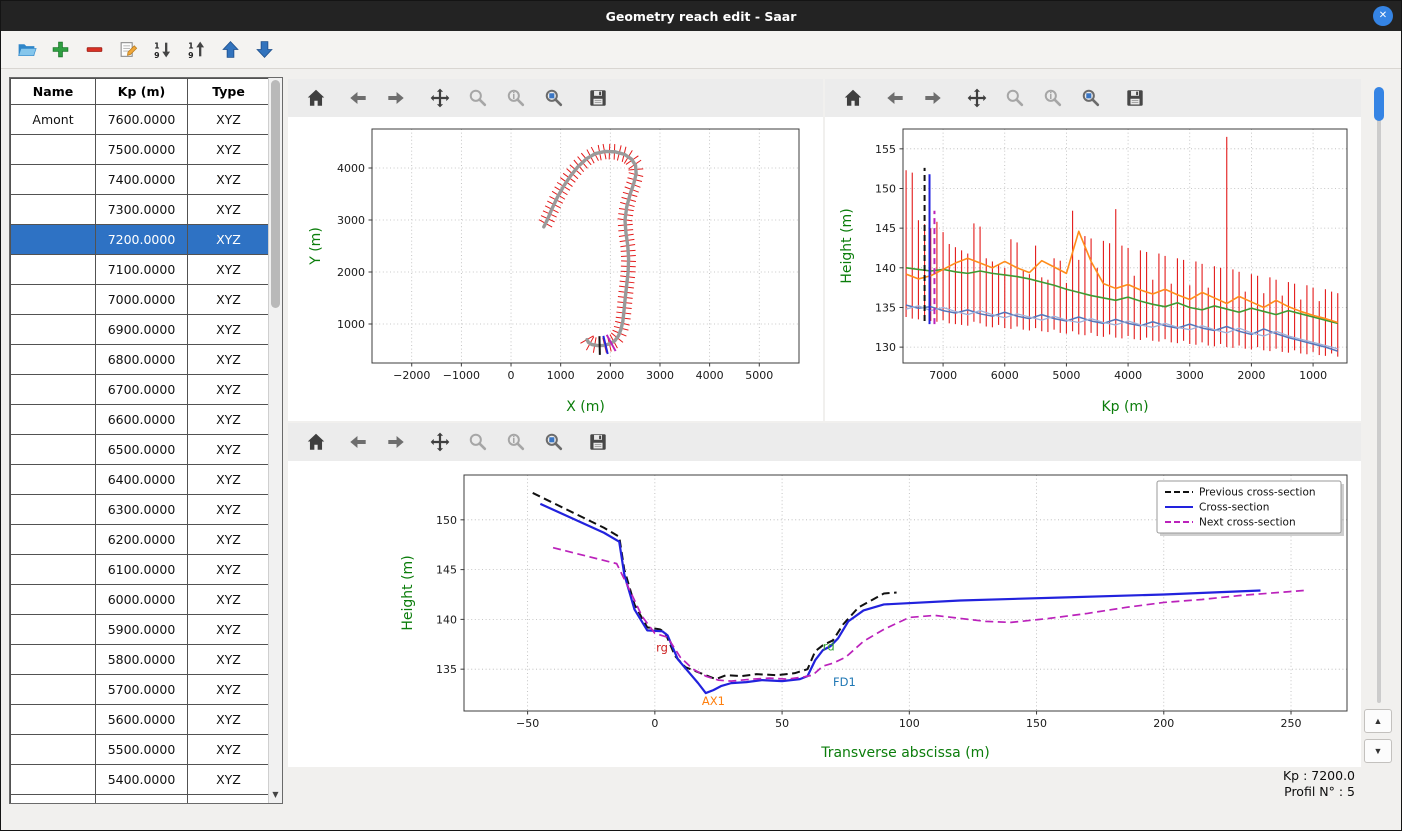  Describe the element at coordinates (275, 440) in the screenshot. I see `table-scrollbar: ▼` at that location.